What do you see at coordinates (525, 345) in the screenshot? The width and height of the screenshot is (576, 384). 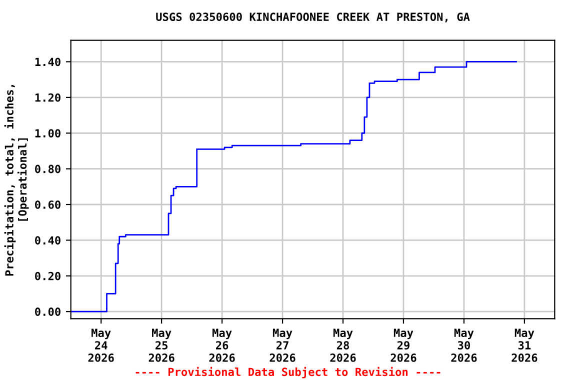 I see `x-tick-label: May 31 2026` at bounding box center [525, 345].